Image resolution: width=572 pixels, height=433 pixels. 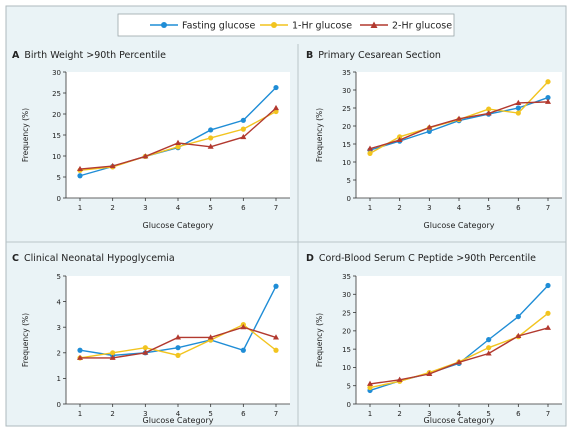 I want to click on y-tick-label: 35, so click(x=346, y=73).